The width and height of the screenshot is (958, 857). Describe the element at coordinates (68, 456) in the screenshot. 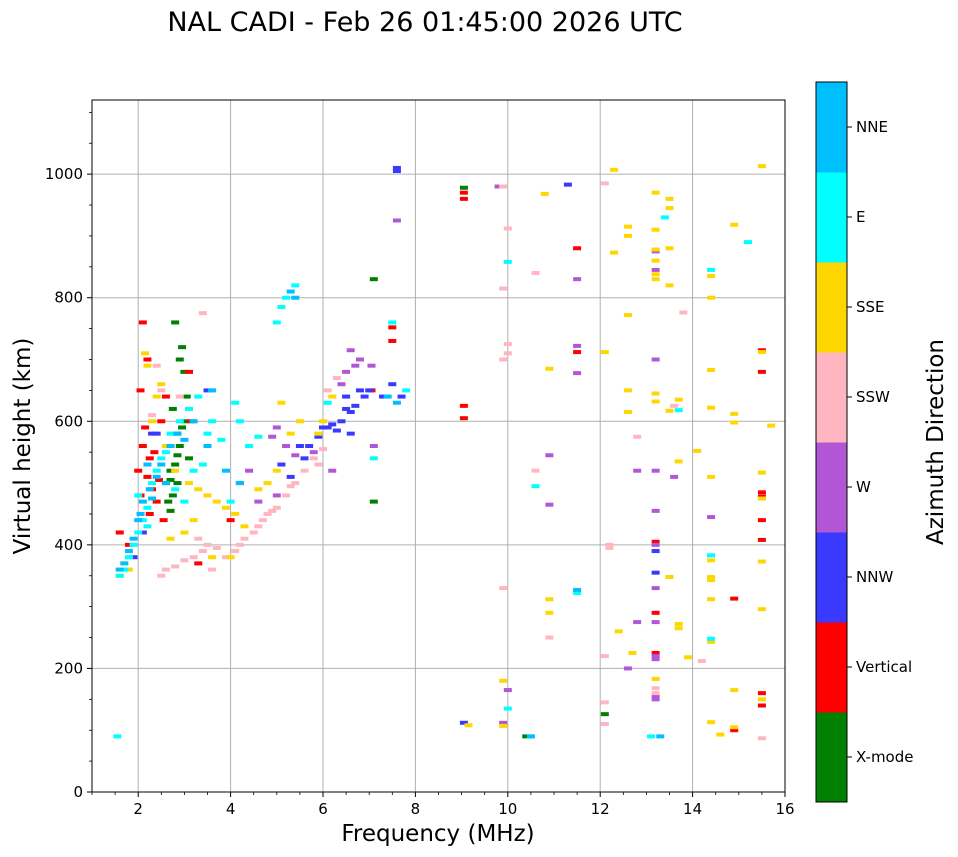

I see `y-axis-ticks: 0 200 400 600 800 1000` at that location.